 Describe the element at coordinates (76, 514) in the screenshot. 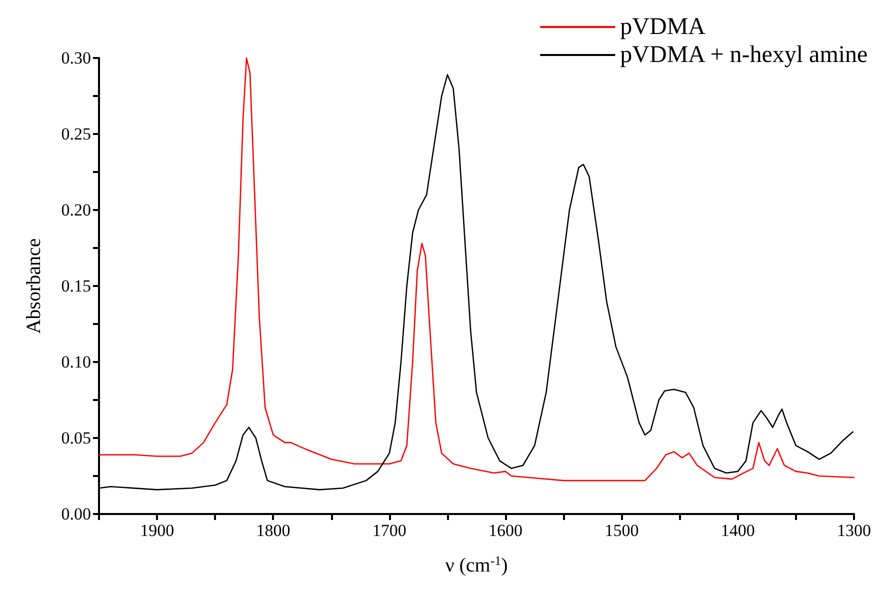

I see `y-tick-label: 0.00` at that location.